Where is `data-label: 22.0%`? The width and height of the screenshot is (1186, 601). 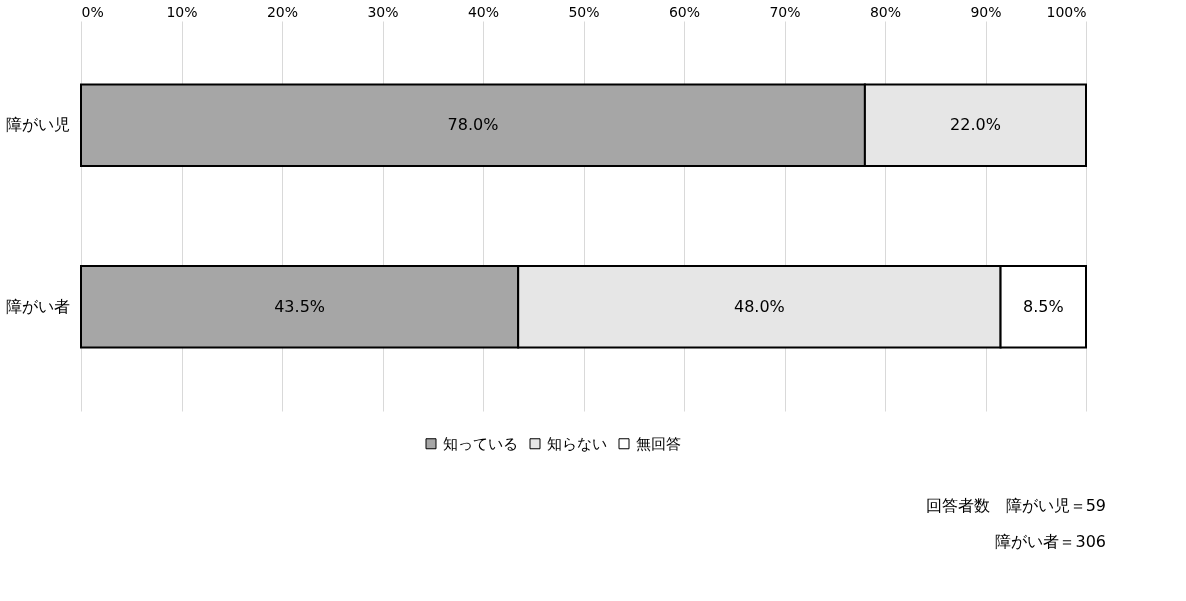 data-label: 22.0% is located at coordinates (975, 125).